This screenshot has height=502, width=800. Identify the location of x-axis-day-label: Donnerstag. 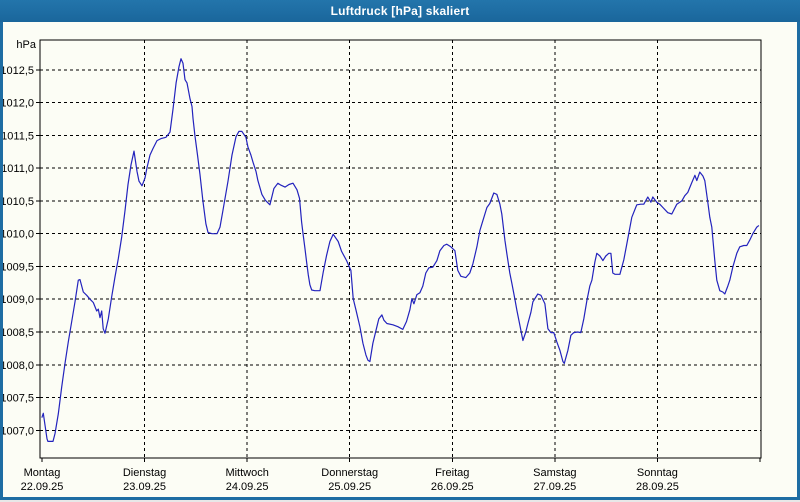
(349, 473).